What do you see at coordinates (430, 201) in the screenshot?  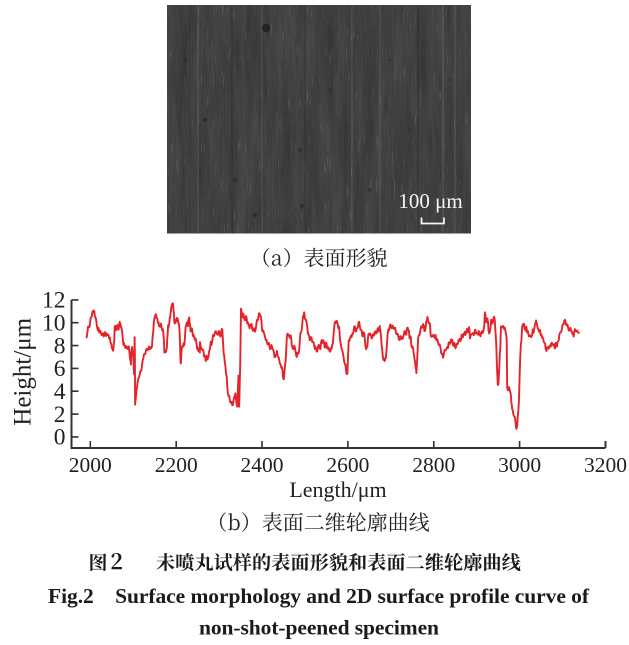 I see `svg-text: 100 μm` at bounding box center [430, 201].